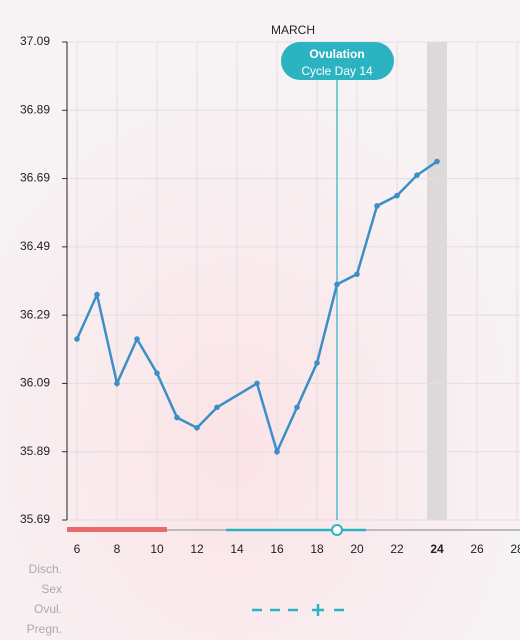  What do you see at coordinates (477, 549) in the screenshot?
I see `x-tick-label: 26` at bounding box center [477, 549].